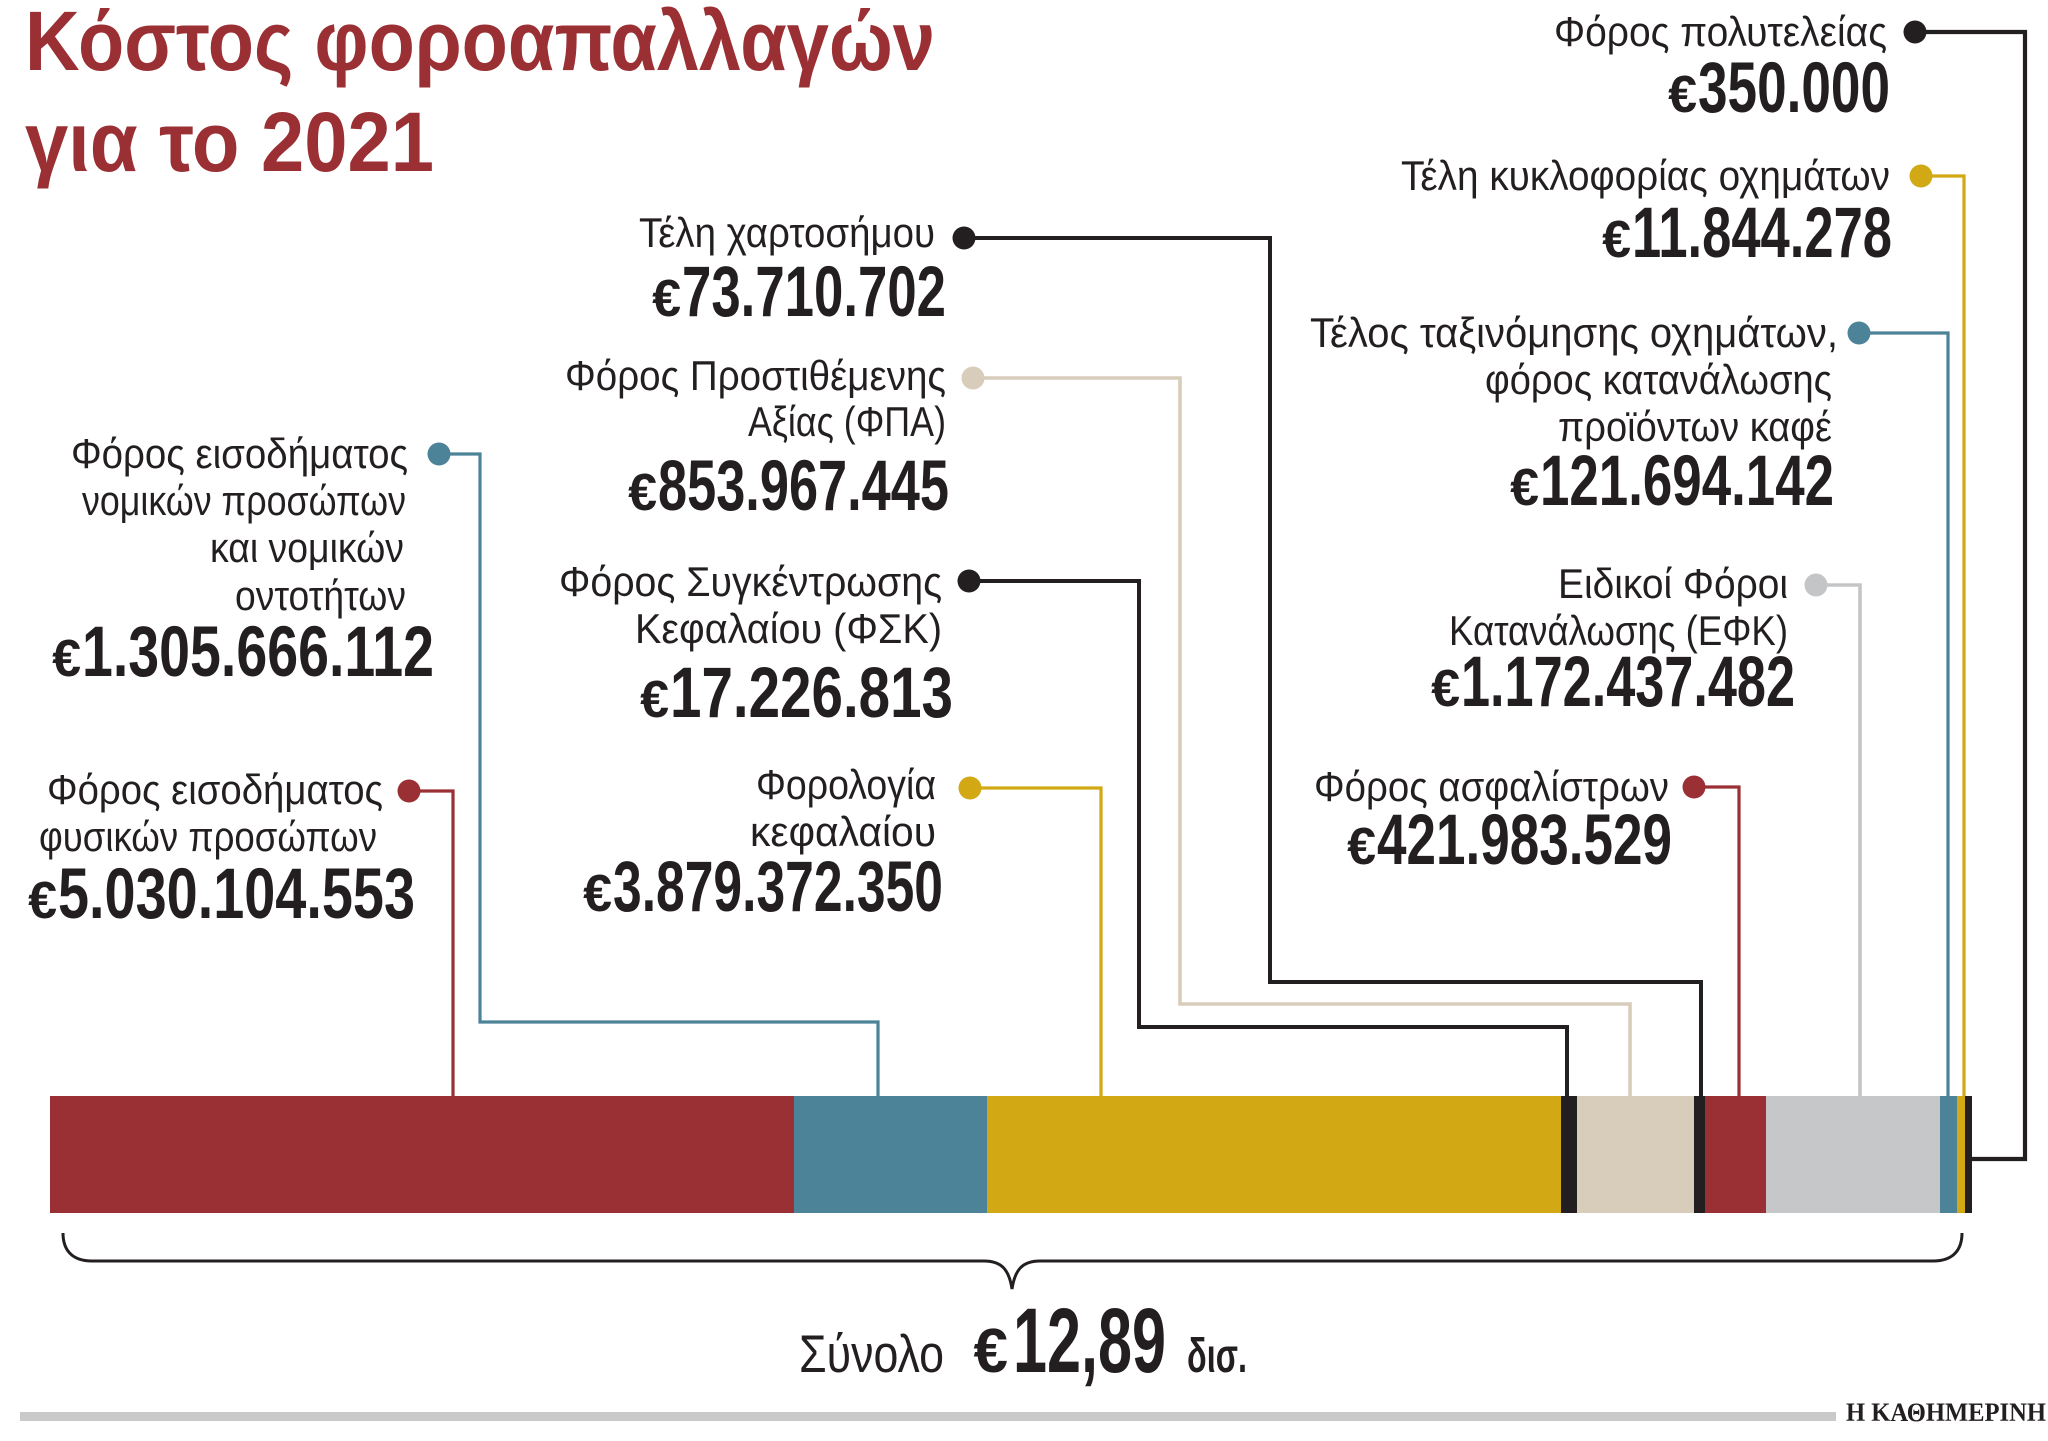 The image size is (2048, 1441). What do you see at coordinates (1217, 1356) in the screenshot?
I see `svg-text: δισ.` at bounding box center [1217, 1356].